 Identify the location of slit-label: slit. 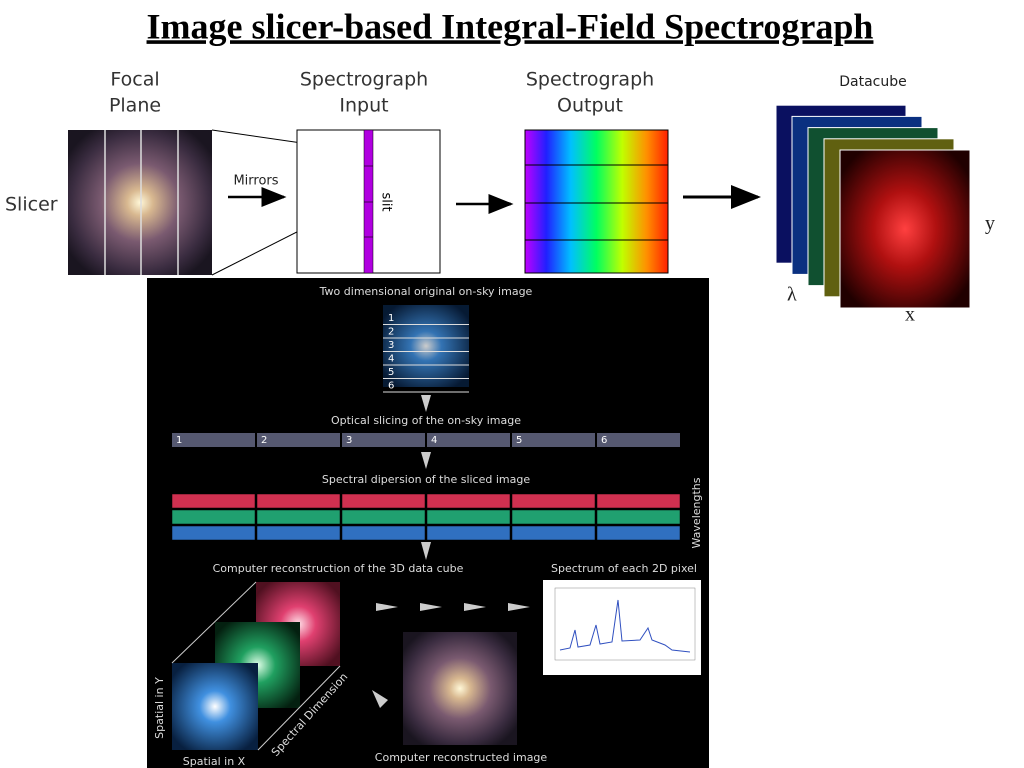
(386, 201).